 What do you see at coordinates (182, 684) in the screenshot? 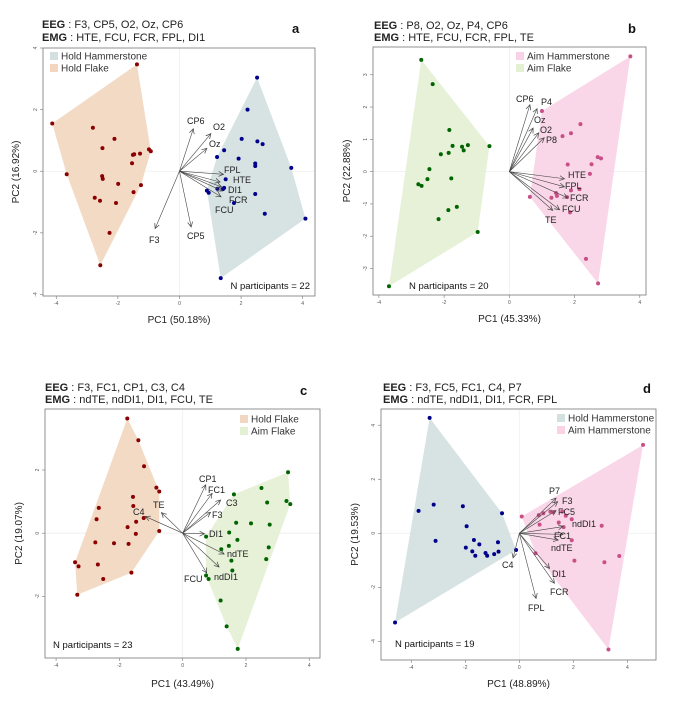
I see `x-axis-label: PC1 (43.49%)` at bounding box center [182, 684].